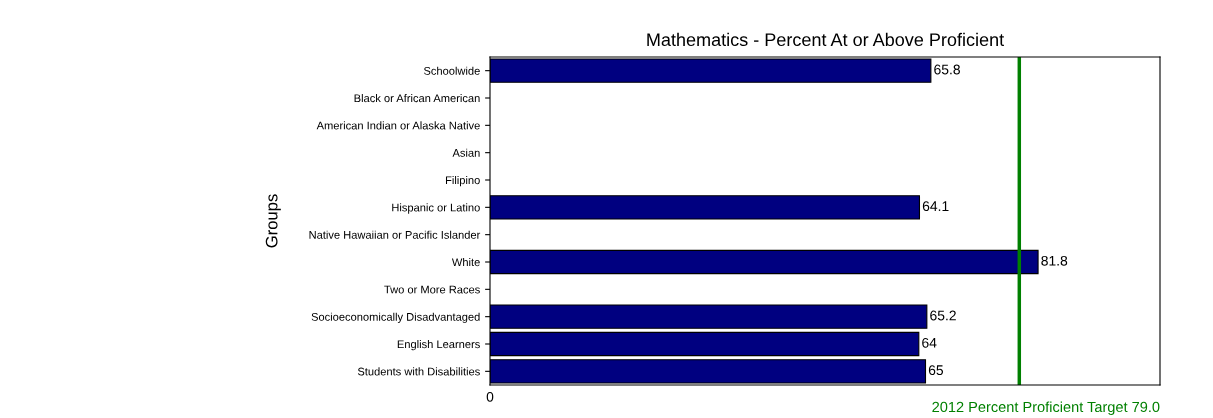  What do you see at coordinates (466, 152) in the screenshot?
I see `y-tick-label: Asian` at bounding box center [466, 152].